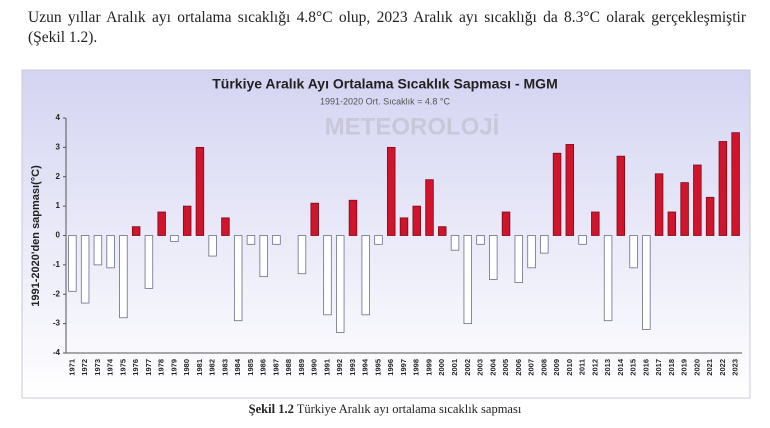 Image resolution: width=770 pixels, height=428 pixels. Describe the element at coordinates (57, 264) in the screenshot. I see `y-tick-label: -1` at that location.